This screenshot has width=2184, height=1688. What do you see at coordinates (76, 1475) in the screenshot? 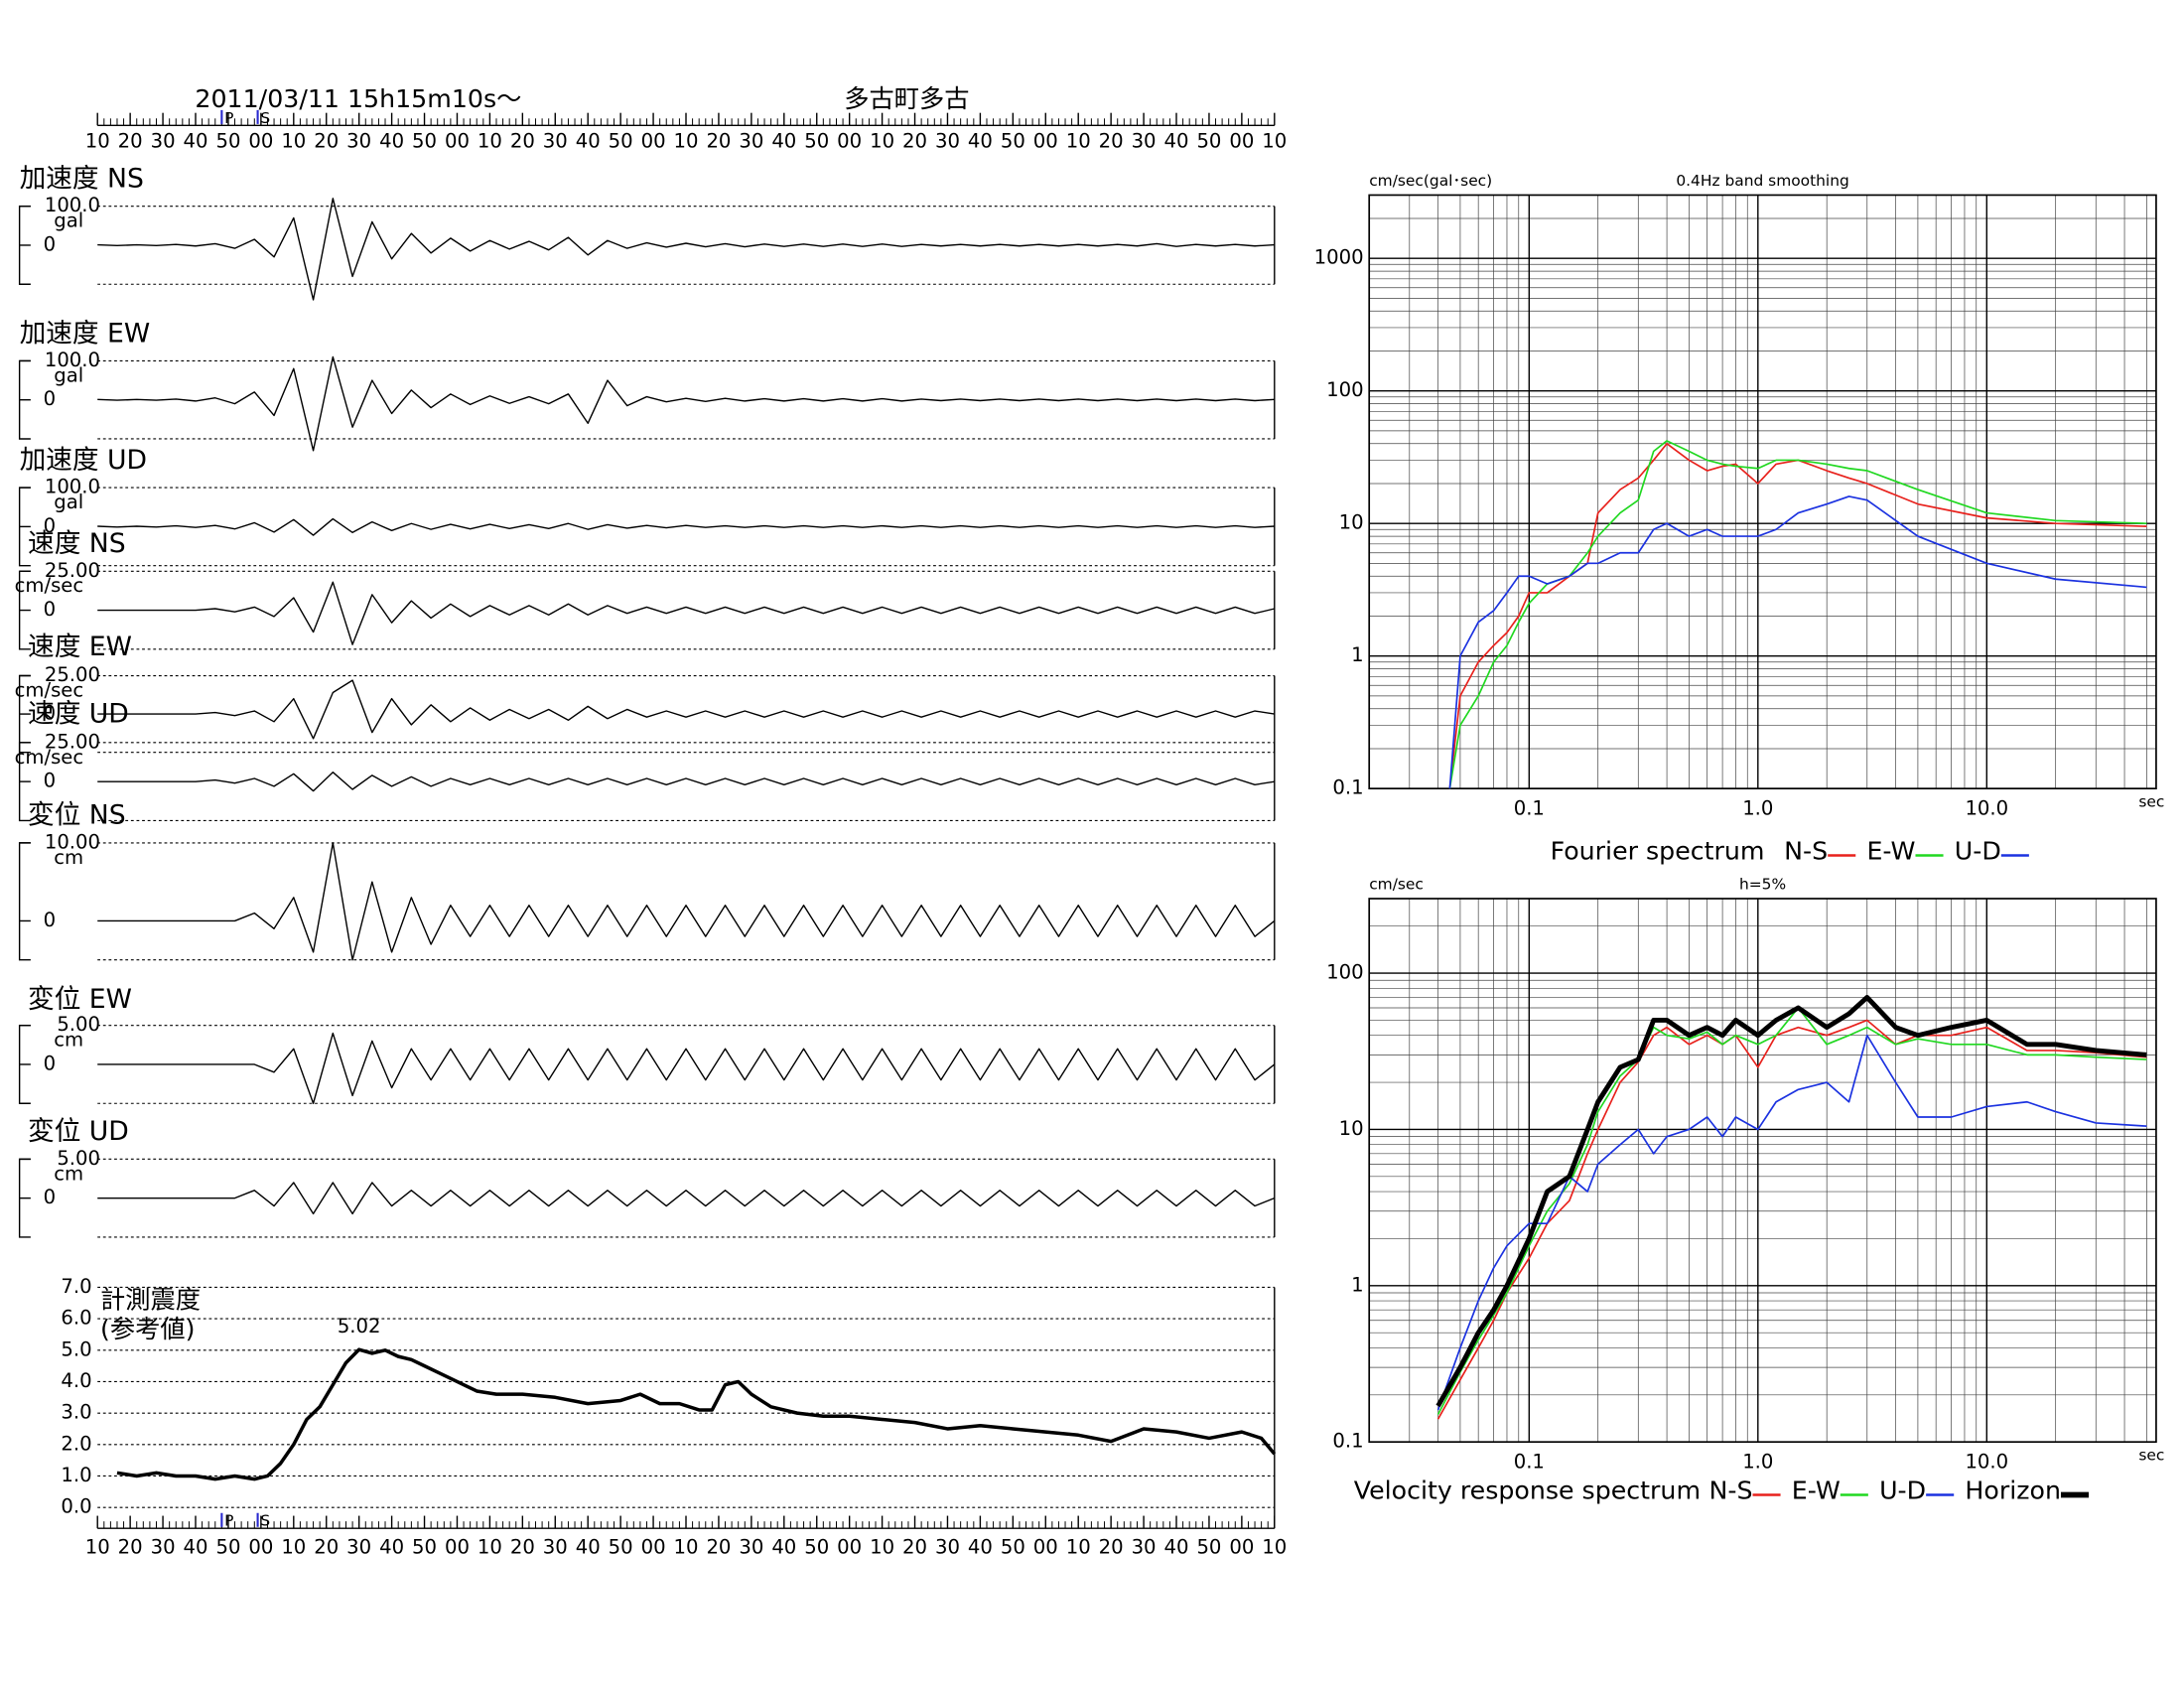
I see `y-tick-label: 1.0` at bounding box center [76, 1475].